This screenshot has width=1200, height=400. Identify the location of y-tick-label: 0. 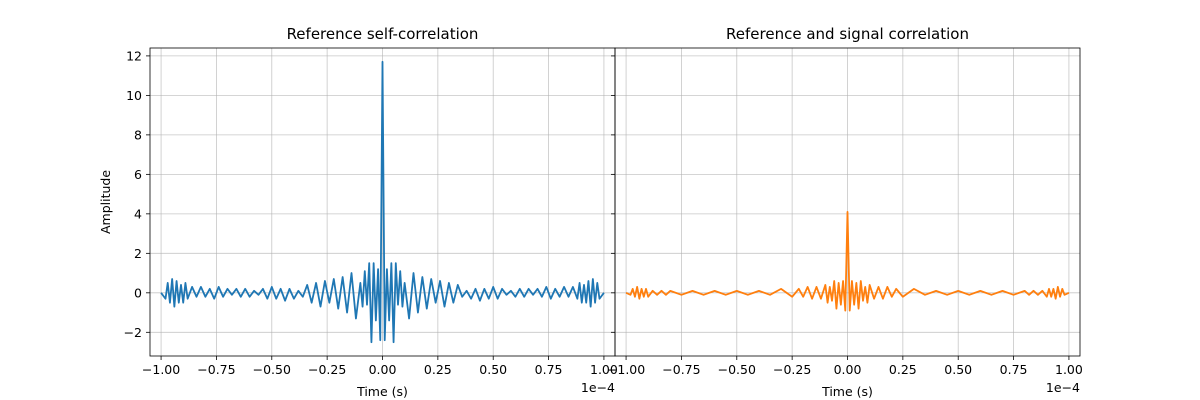
(138, 292).